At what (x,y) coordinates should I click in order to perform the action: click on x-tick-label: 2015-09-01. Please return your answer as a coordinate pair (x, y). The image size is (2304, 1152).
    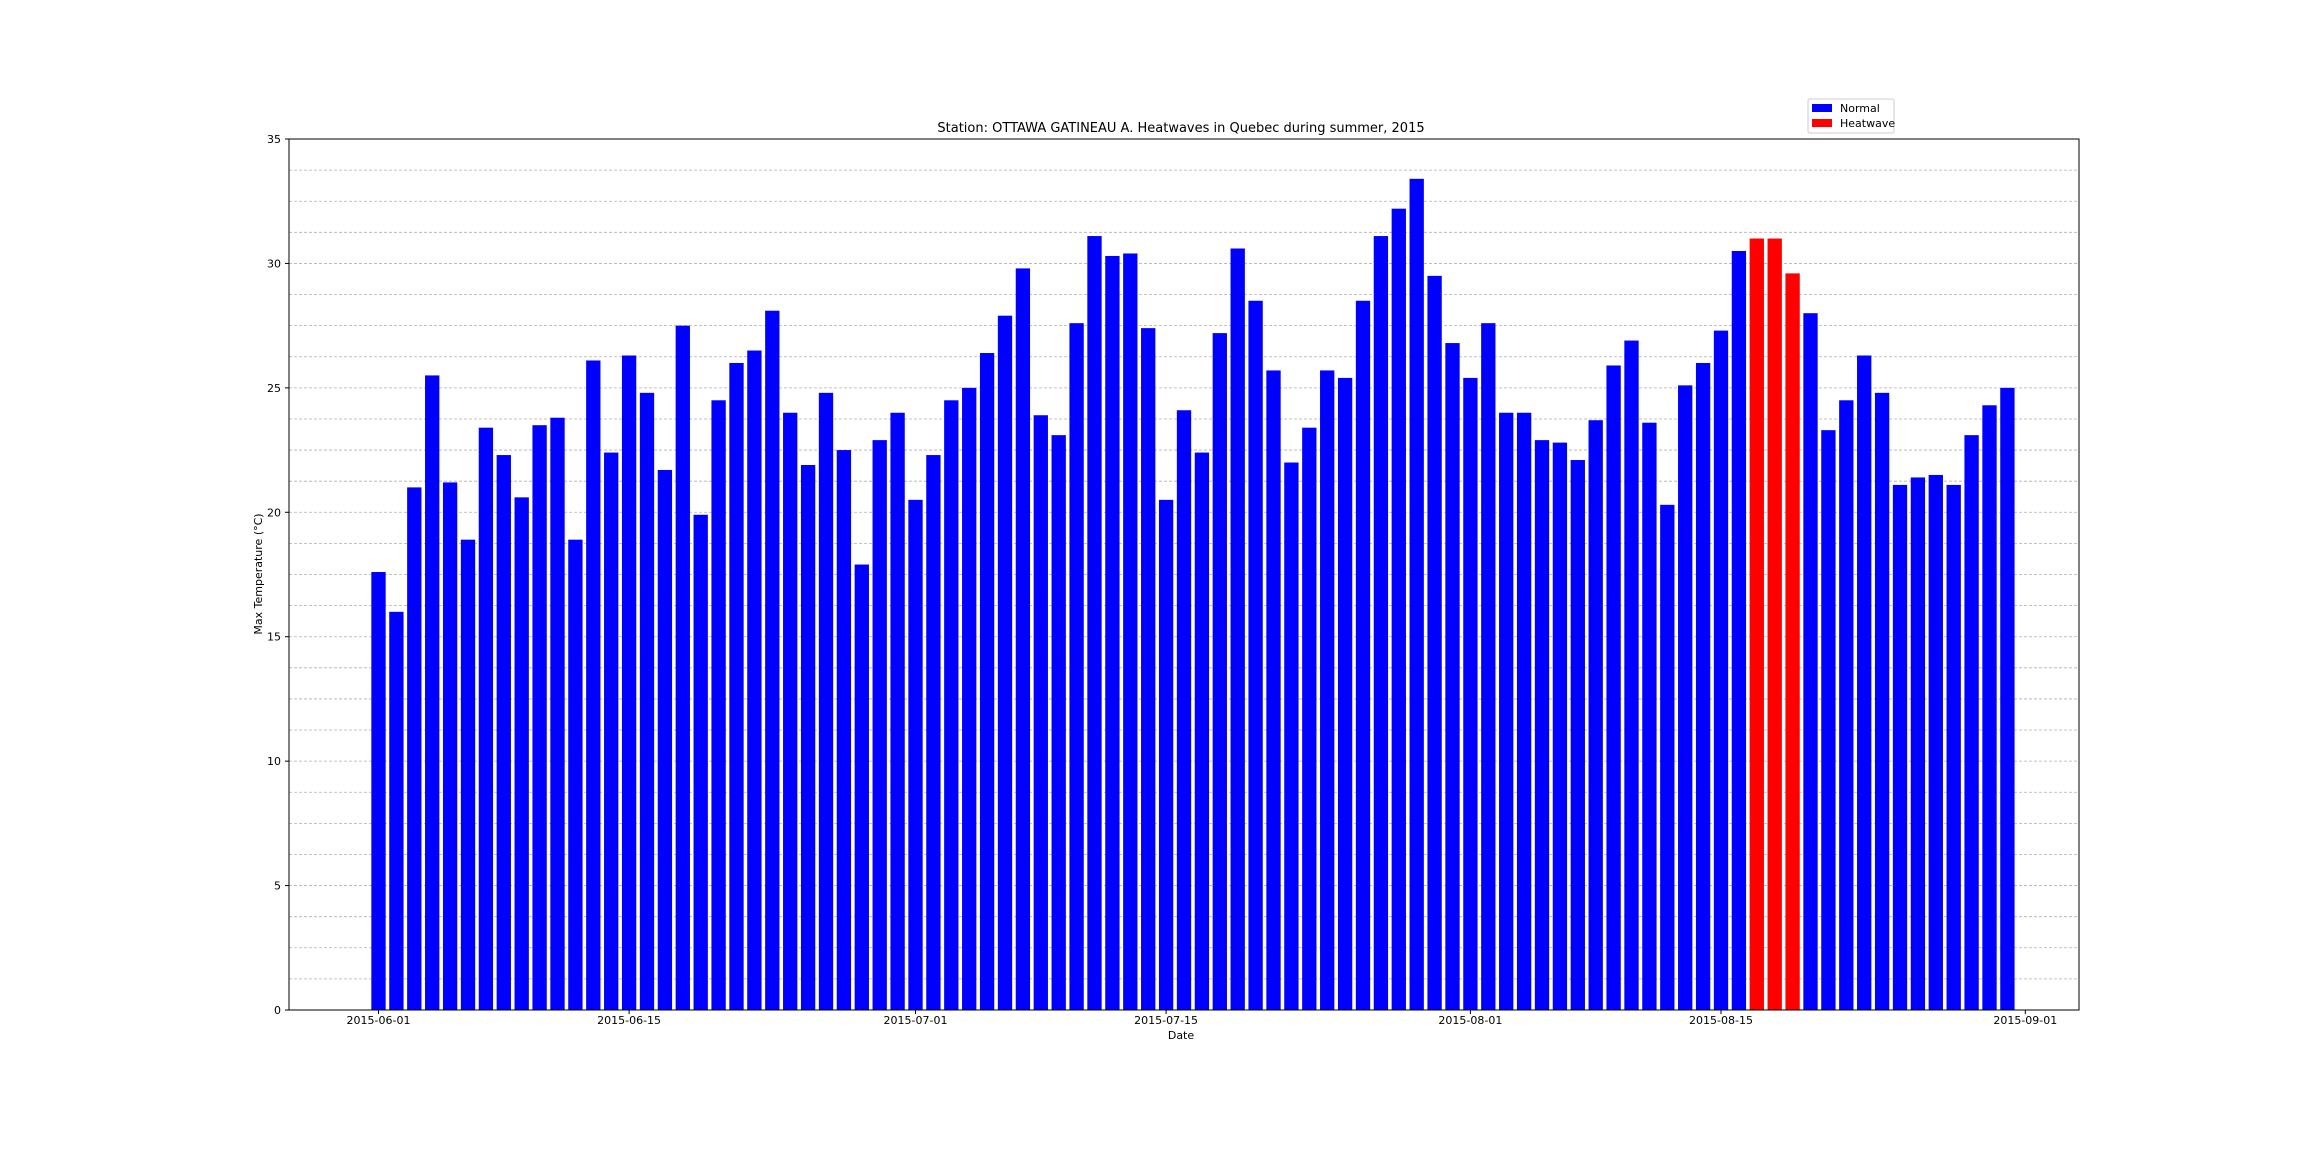
    Looking at the image, I should click on (2025, 1020).